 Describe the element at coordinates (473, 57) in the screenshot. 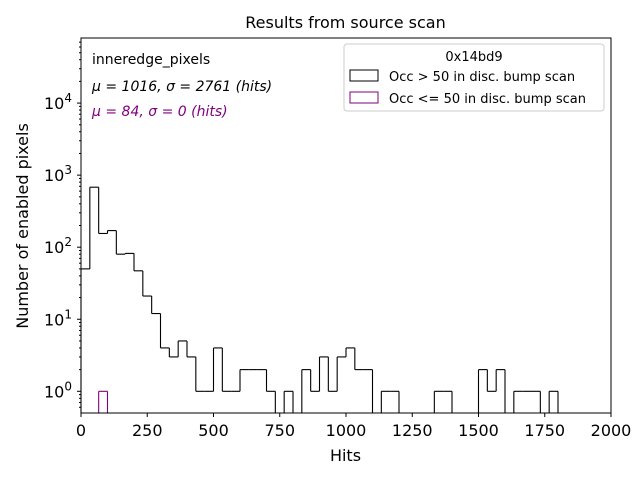

I see `legend-title: 0x14bd9` at that location.